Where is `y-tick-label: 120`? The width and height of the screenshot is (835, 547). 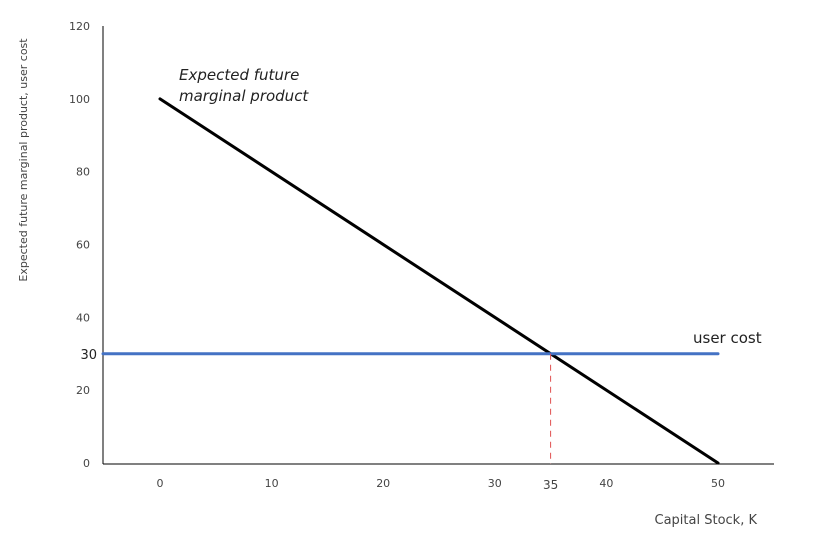
y-tick-label: 120 is located at coordinates (79, 26).